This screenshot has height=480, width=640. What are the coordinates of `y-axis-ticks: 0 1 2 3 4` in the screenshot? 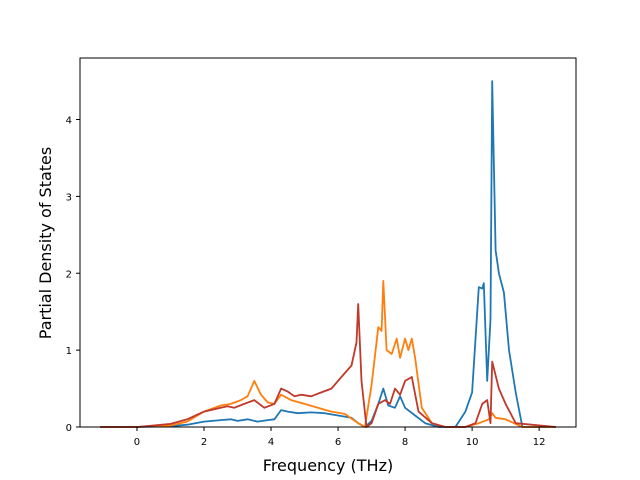 It's located at (73, 275).